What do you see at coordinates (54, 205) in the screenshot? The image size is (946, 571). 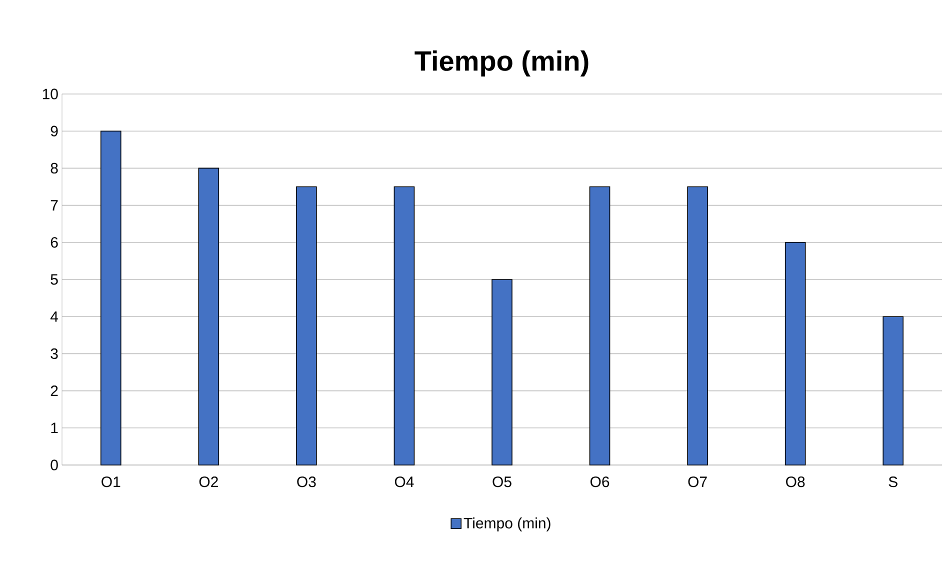 I see `y-tick-label: 7` at bounding box center [54, 205].